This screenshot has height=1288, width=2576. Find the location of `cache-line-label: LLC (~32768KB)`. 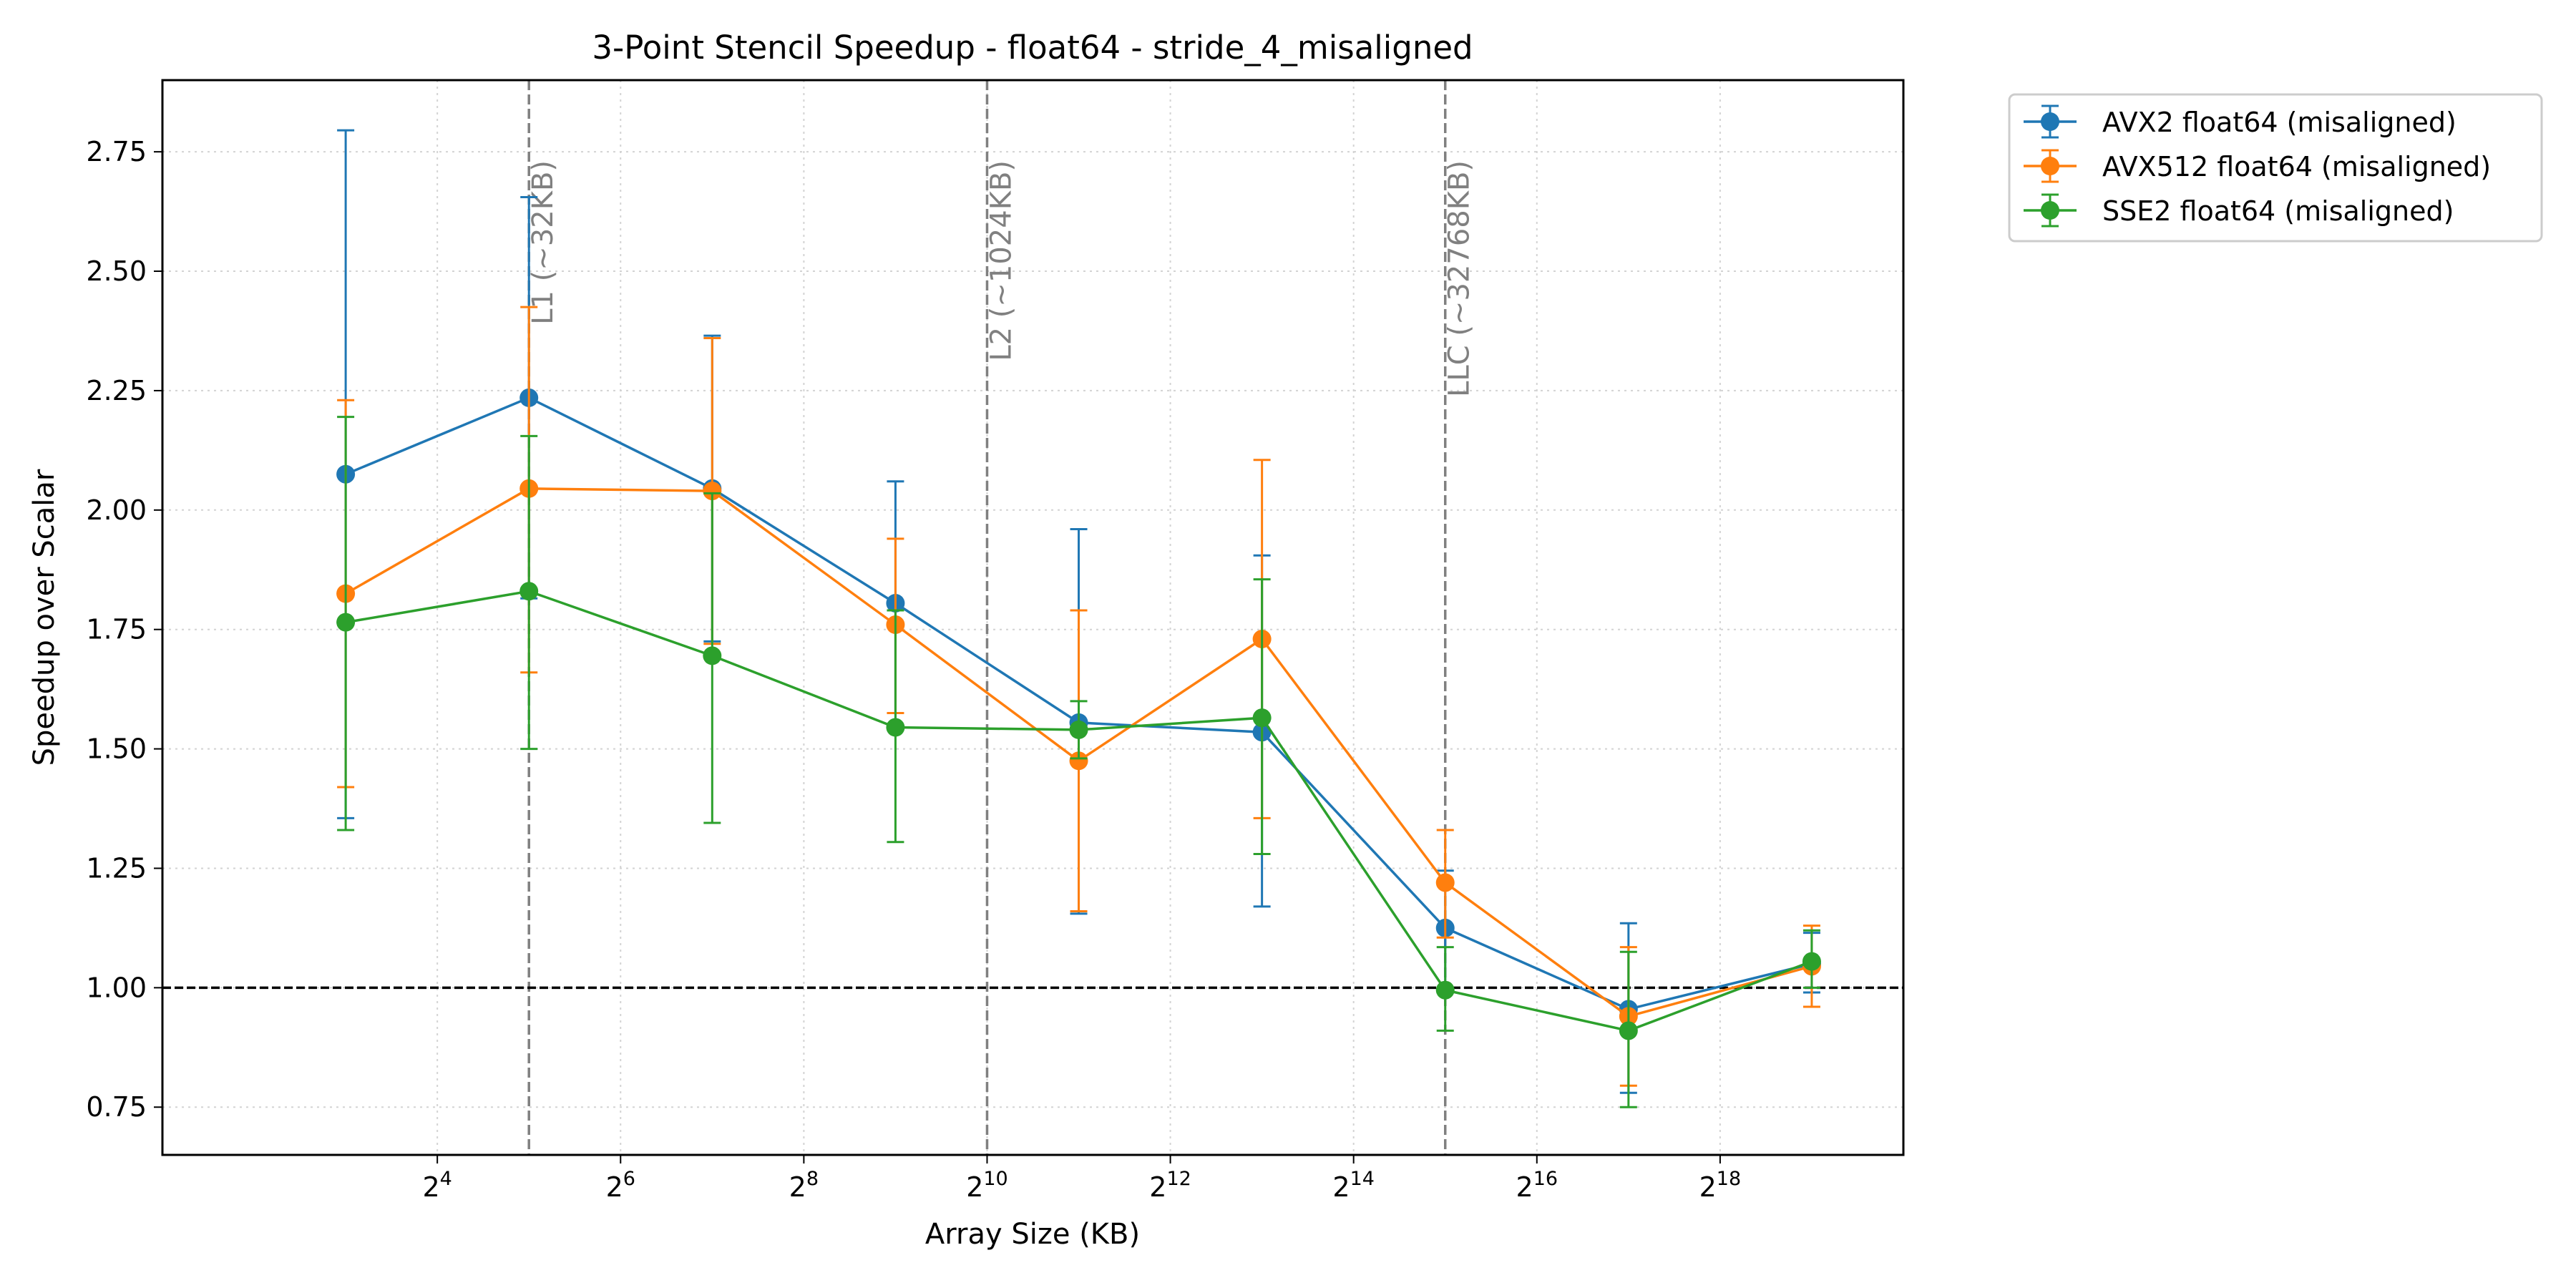

cache-line-label: LLC (~32768KB) is located at coordinates (1459, 278).